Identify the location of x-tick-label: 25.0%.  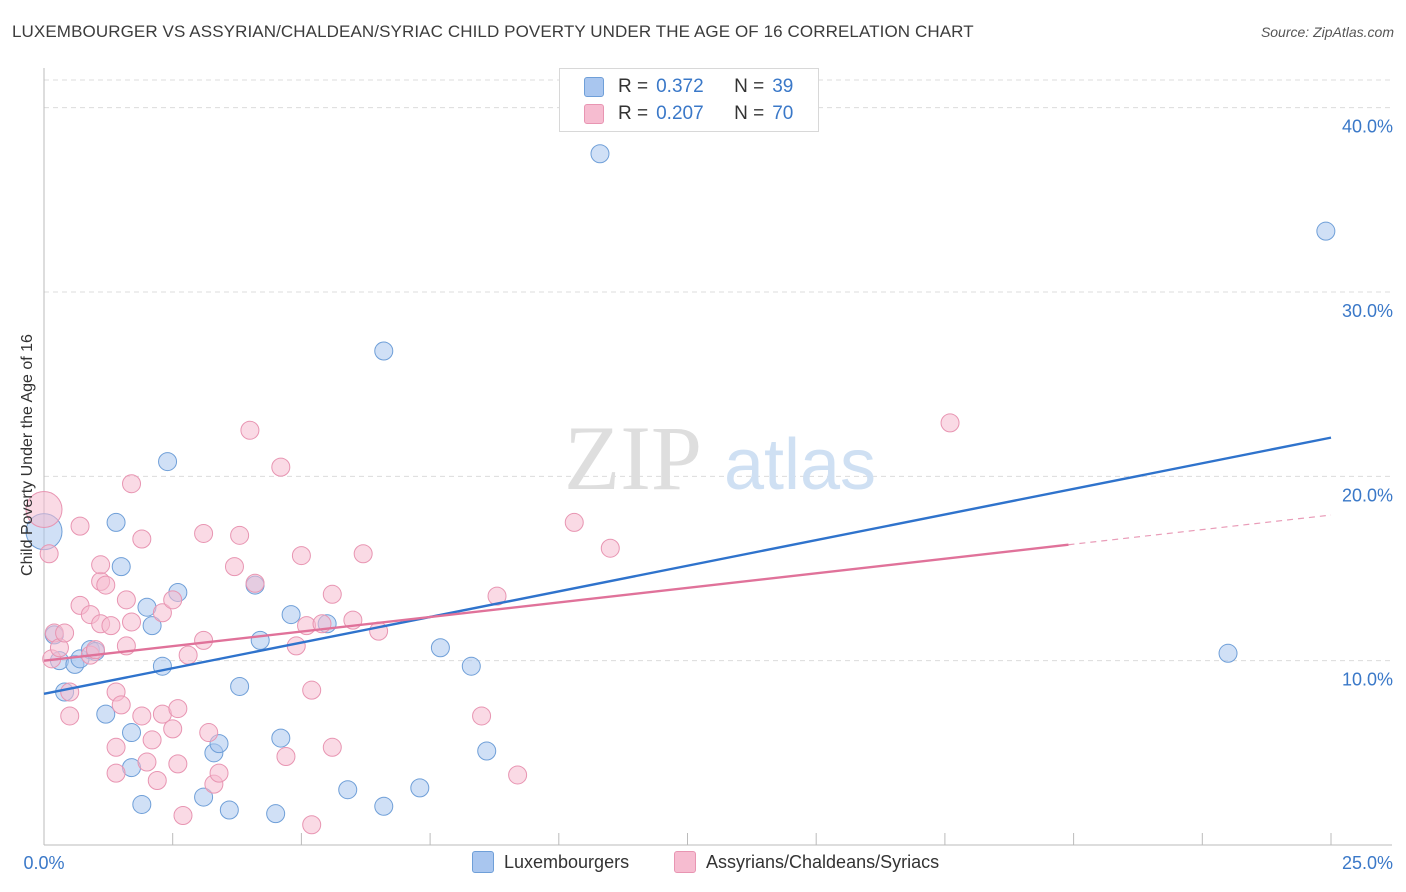
(1367, 863).